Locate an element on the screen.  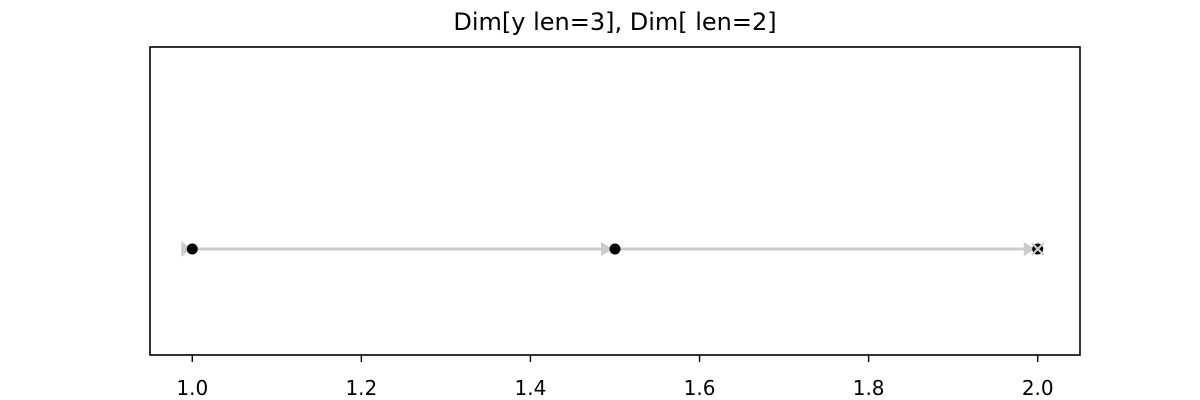
x-axis: 1.0 1.2 1.4 1.6 1.8 2.0 is located at coordinates (615, 377).